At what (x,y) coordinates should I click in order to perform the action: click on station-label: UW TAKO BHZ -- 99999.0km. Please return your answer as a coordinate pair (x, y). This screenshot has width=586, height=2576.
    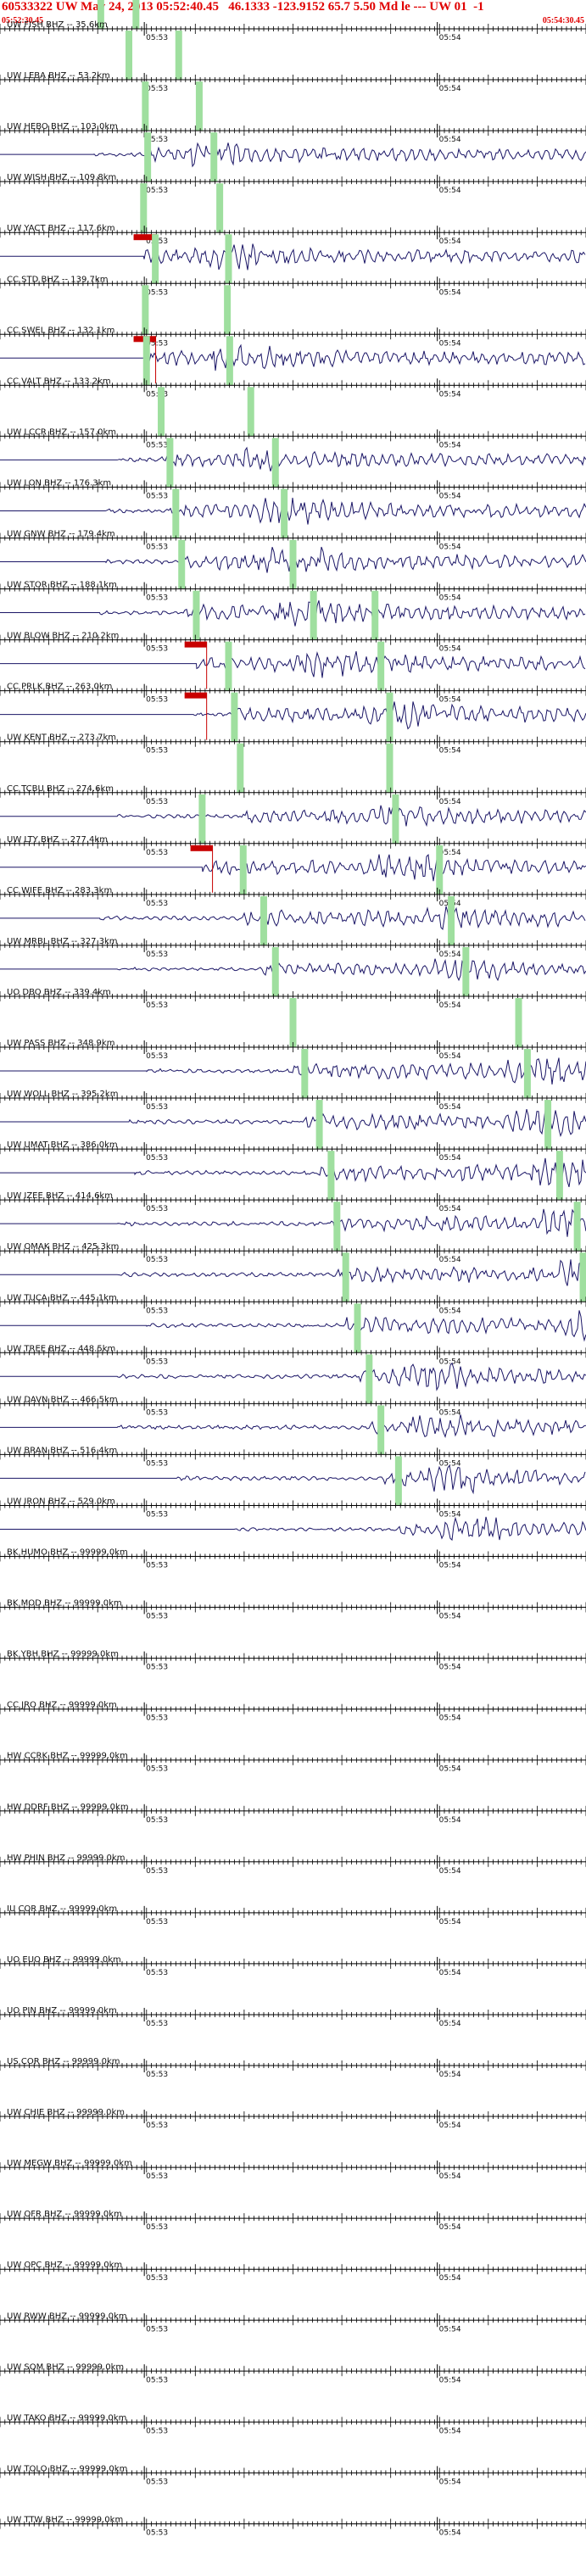
    Looking at the image, I should click on (66, 2418).